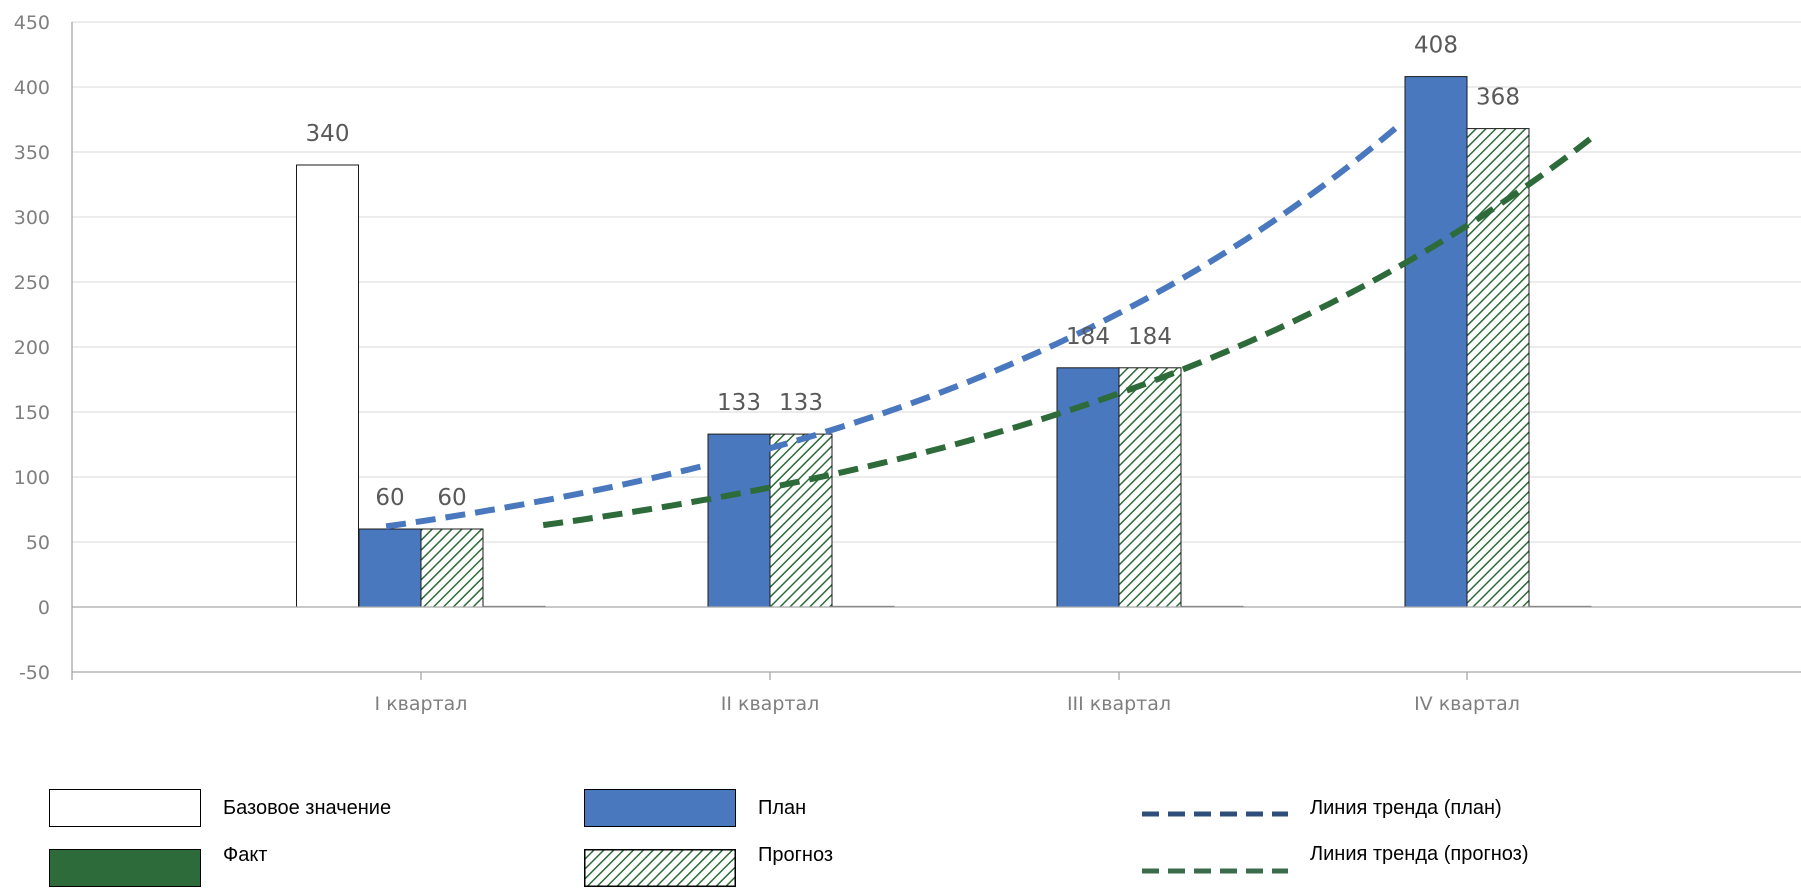 This screenshot has width=1801, height=888. I want to click on data-label: 368, so click(1498, 98).